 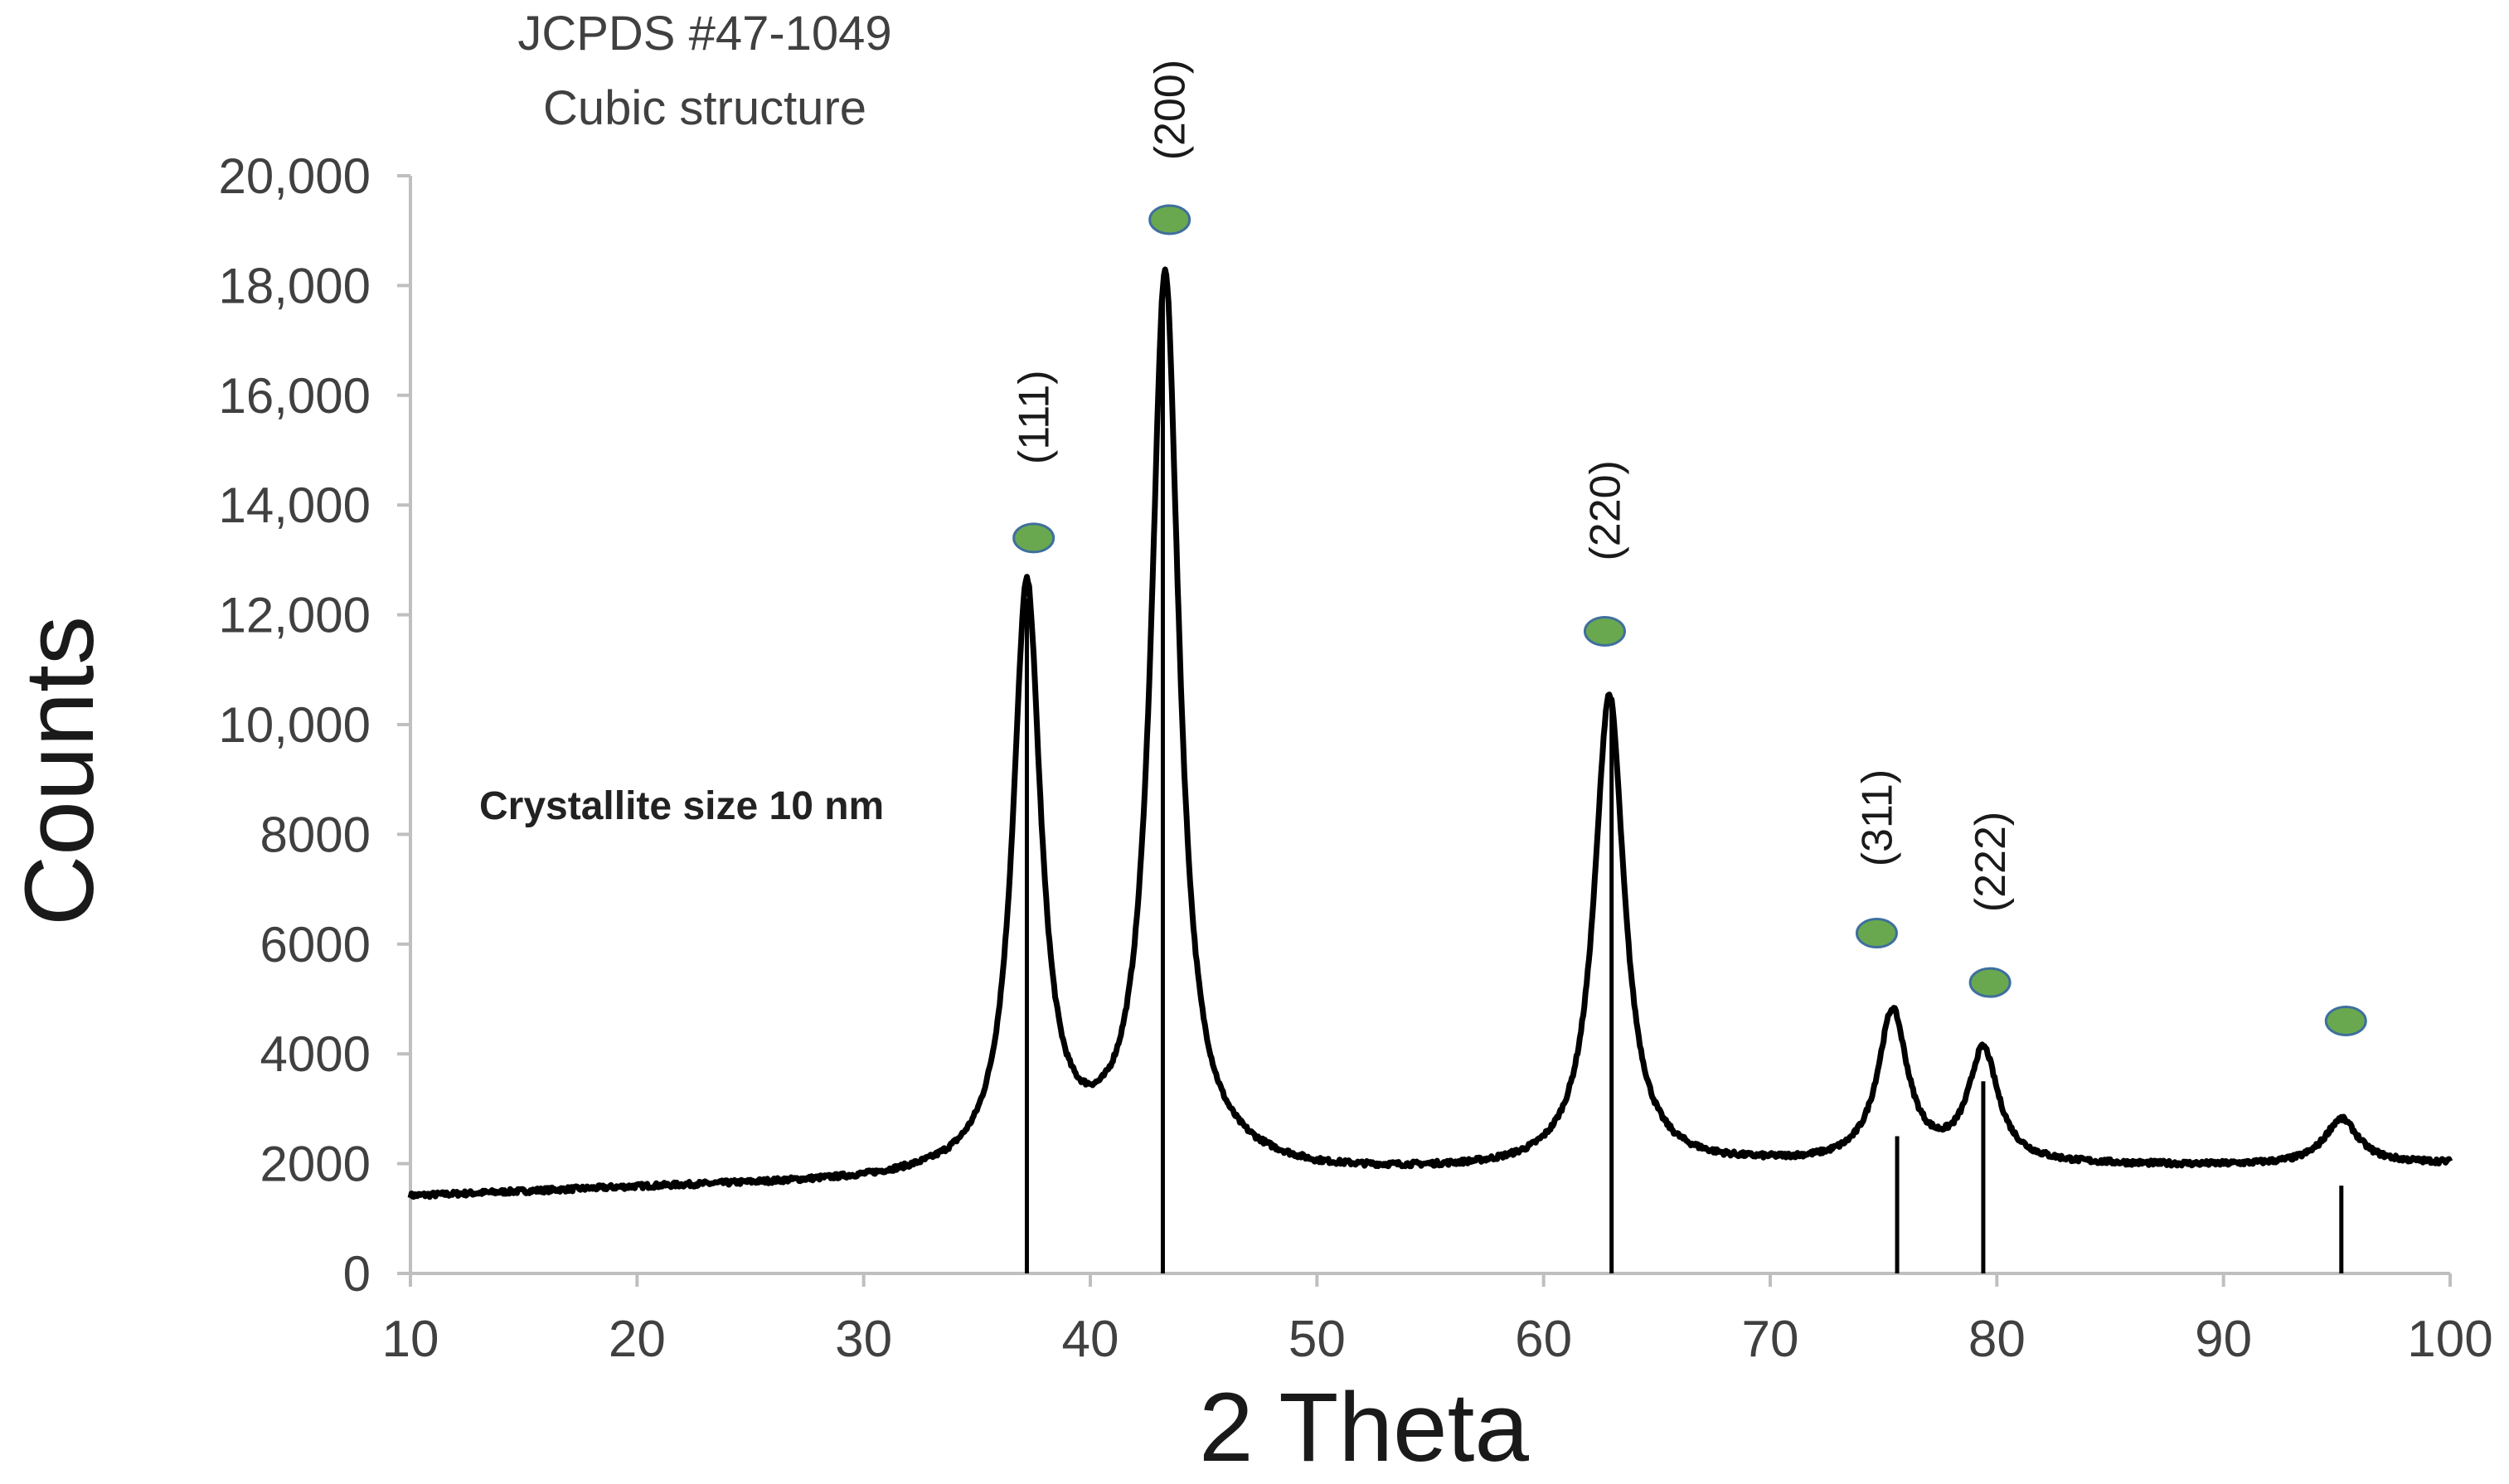 What do you see at coordinates (1543, 1340) in the screenshot?
I see `x-tick-label: 60` at bounding box center [1543, 1340].